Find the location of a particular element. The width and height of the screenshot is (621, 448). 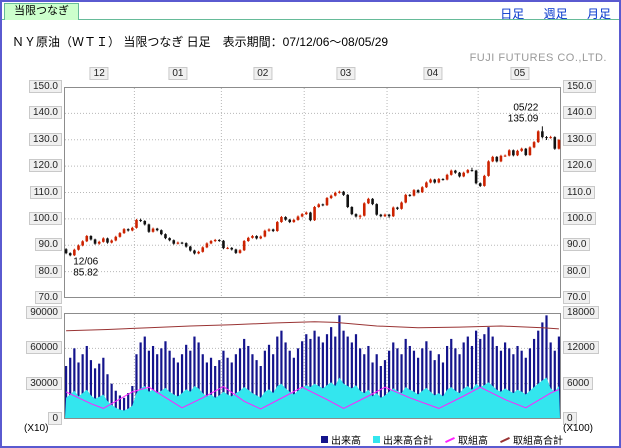

svg-text: 12/06 is located at coordinates (85, 261).